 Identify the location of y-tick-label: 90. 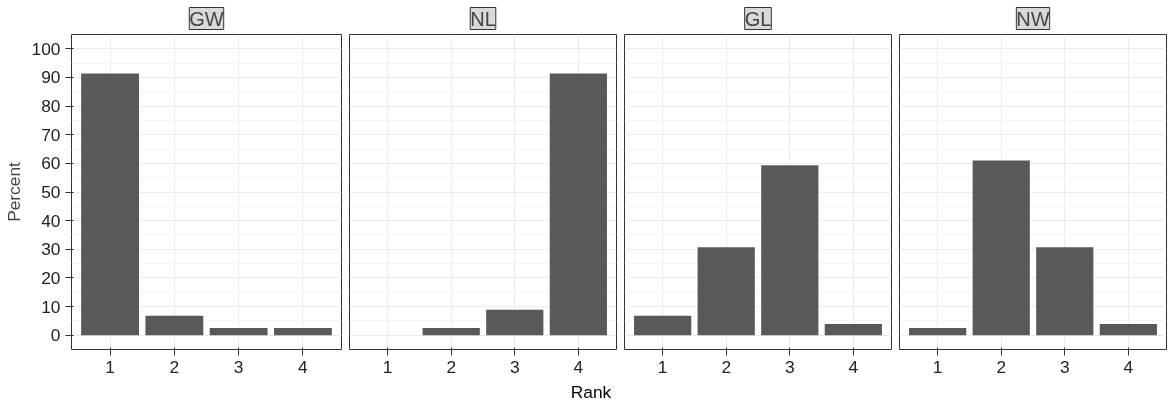
(51, 77).